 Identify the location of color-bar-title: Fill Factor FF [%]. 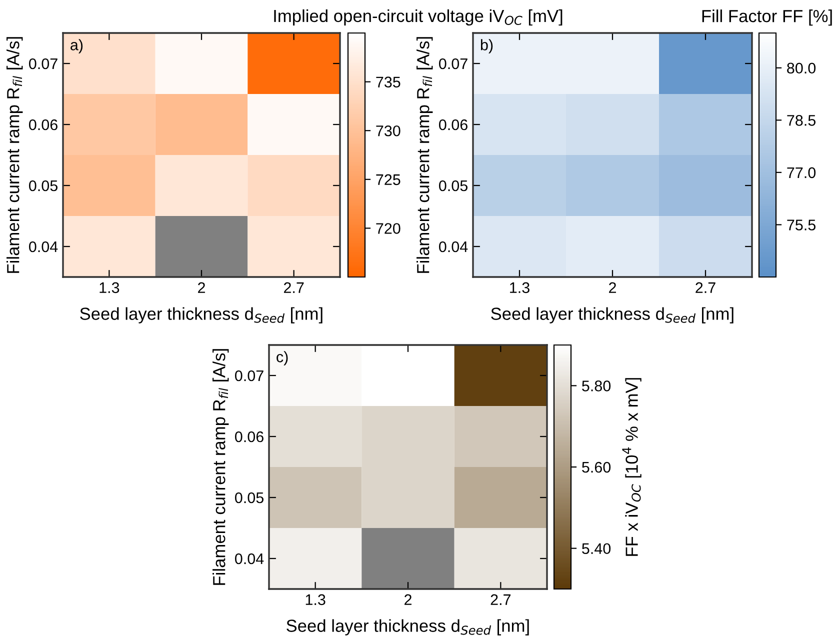
(767, 17).